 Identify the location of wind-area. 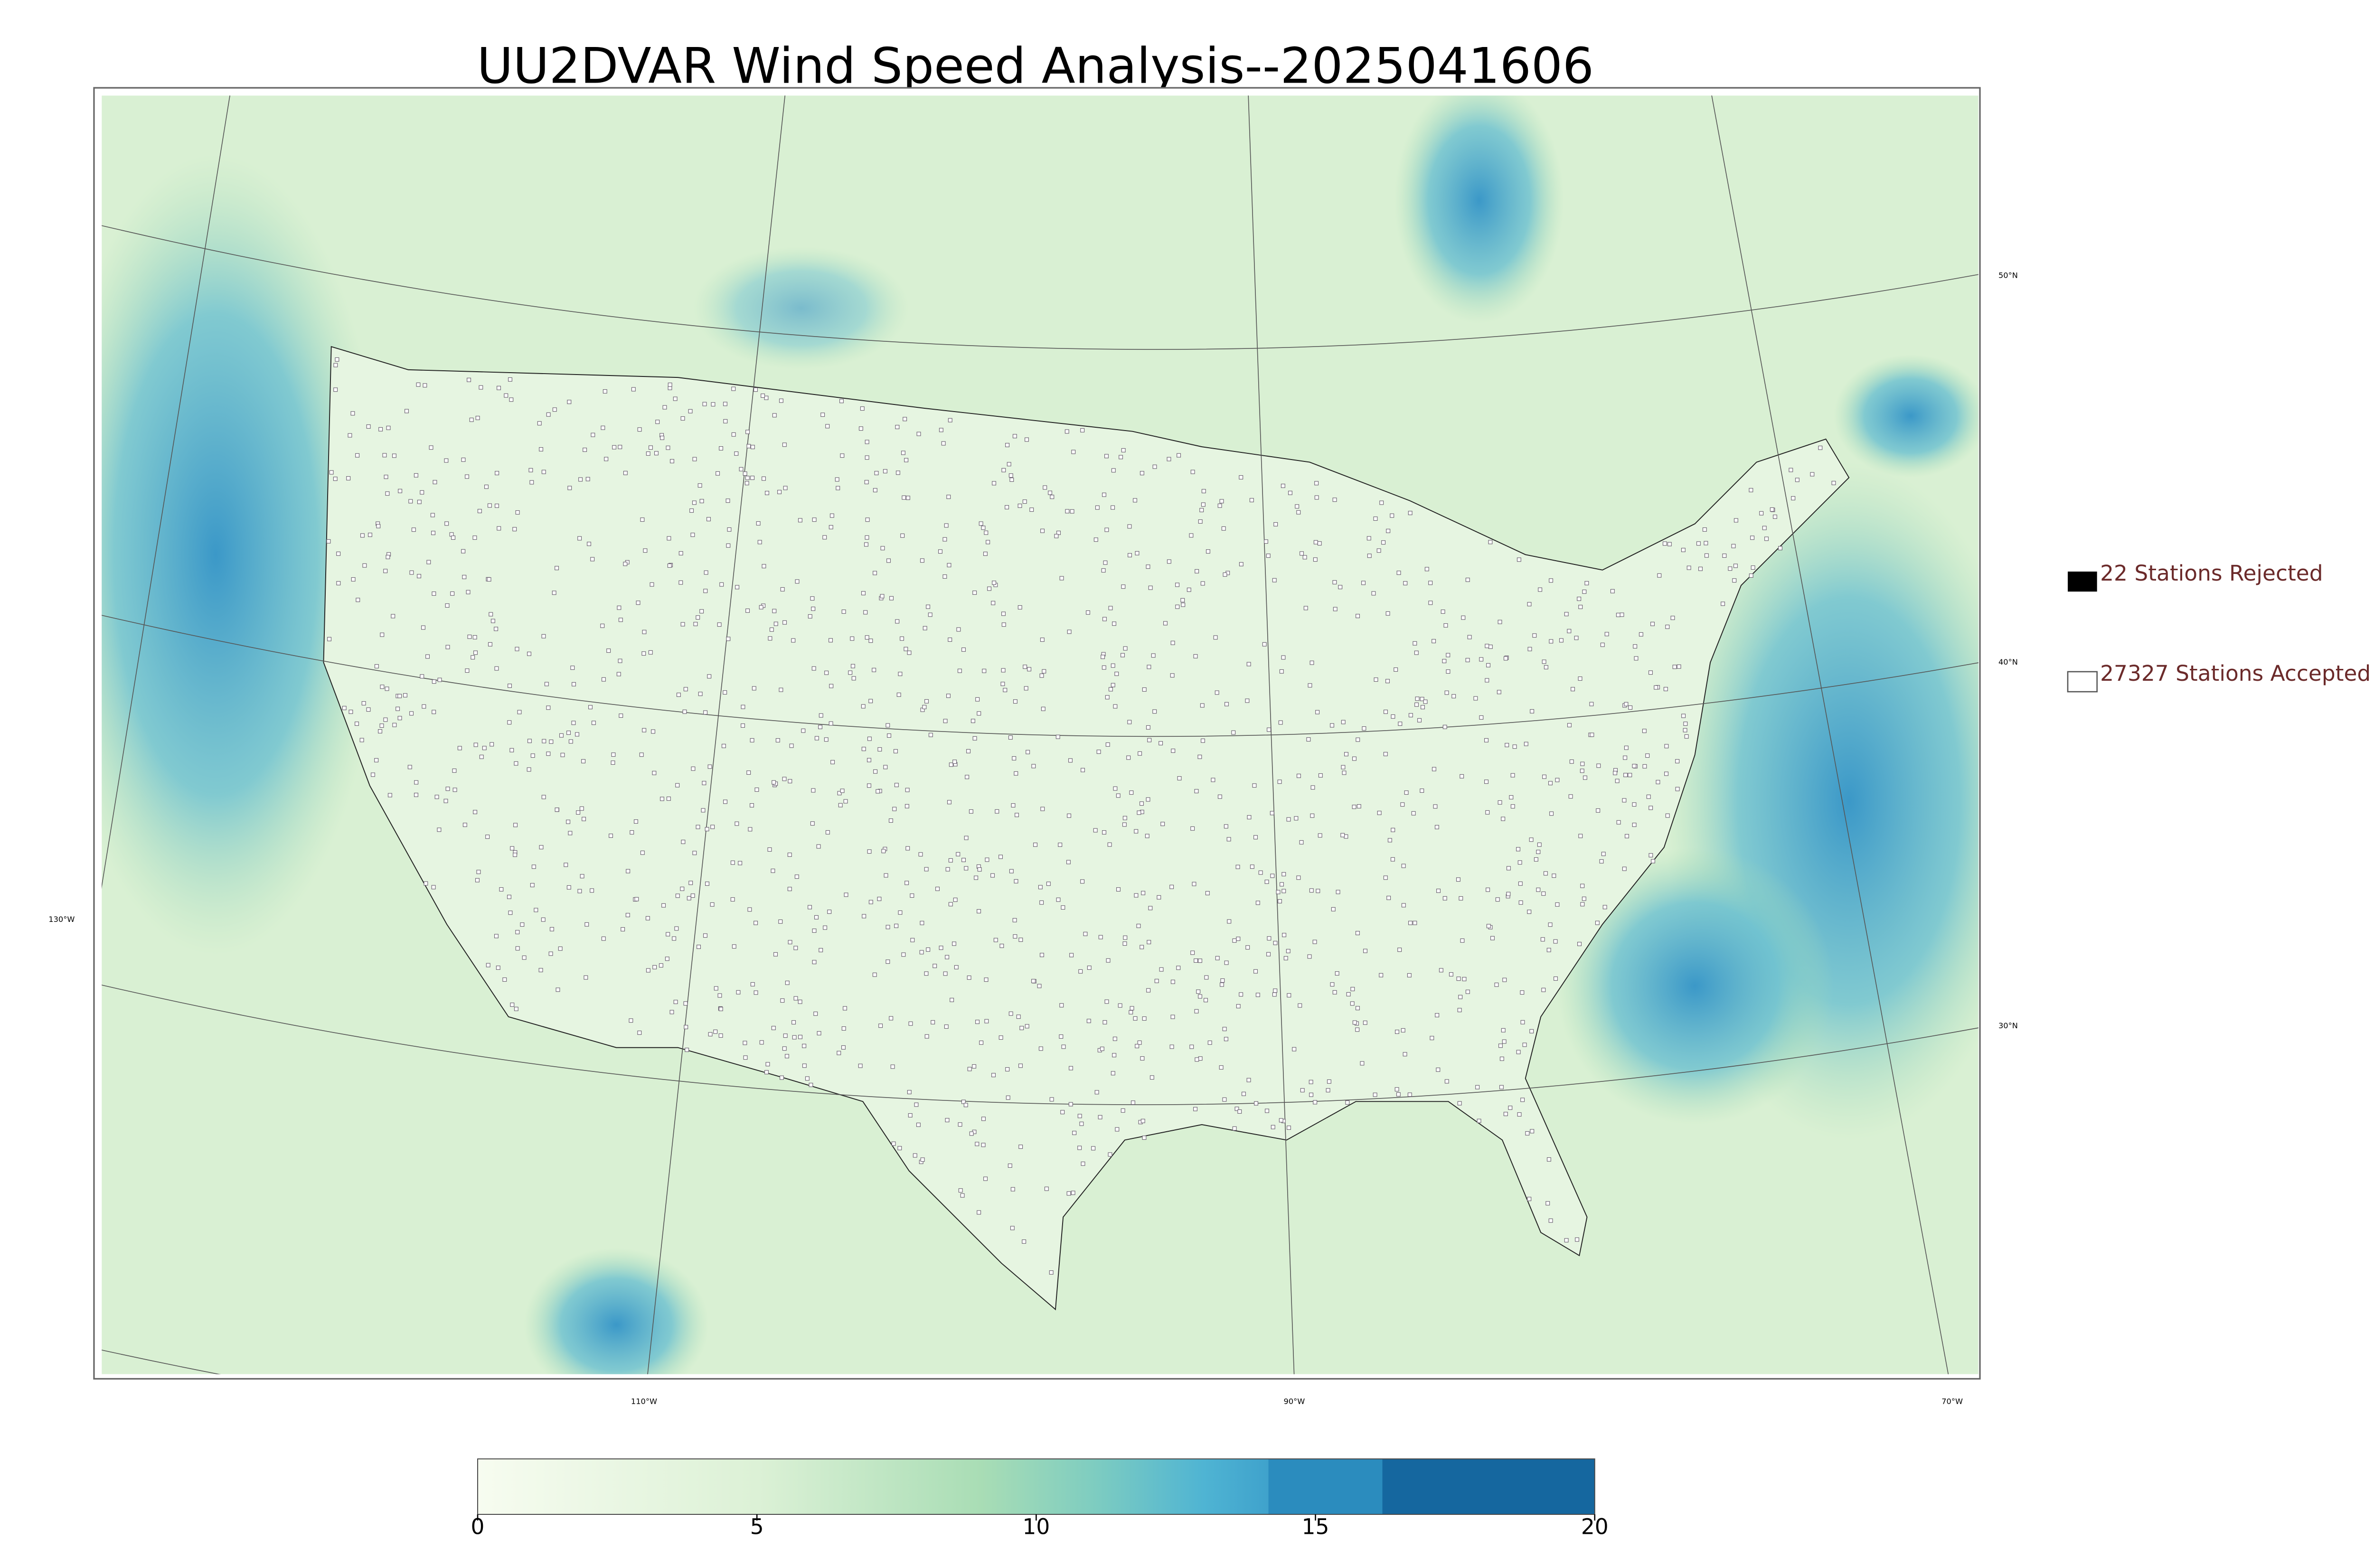
(244, 554).